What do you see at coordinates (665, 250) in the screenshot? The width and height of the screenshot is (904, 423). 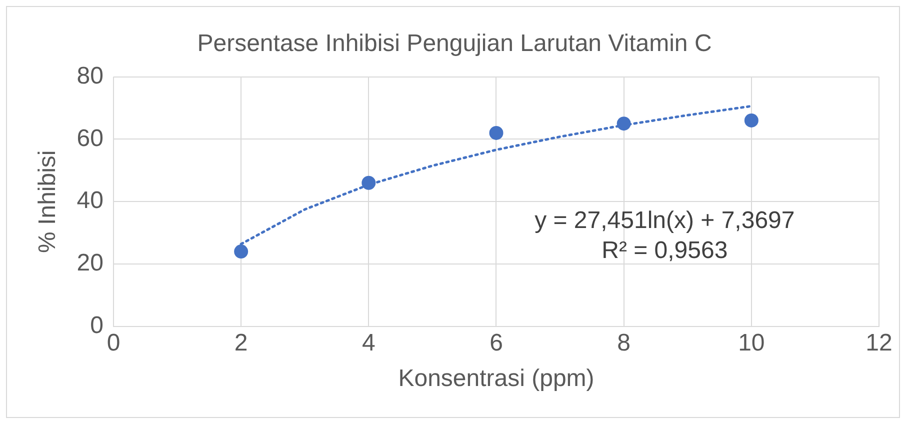 I see `annotation: R² = 0,9563` at bounding box center [665, 250].